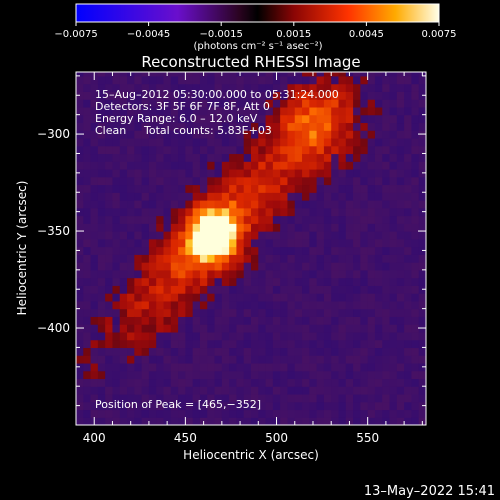  Describe the element at coordinates (110, 130) in the screenshot. I see `annotation-clean: Clean` at that location.